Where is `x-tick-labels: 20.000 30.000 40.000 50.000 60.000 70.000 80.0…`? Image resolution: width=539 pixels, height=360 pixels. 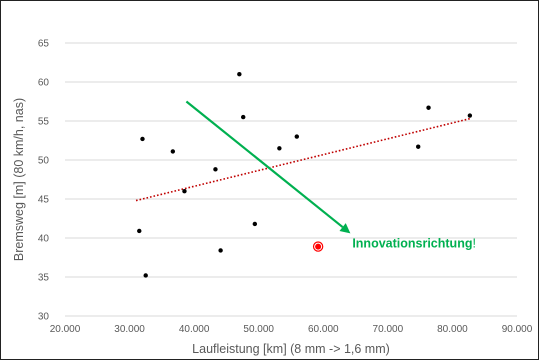
x-tick-labels: 20.000 30.000 40.000 50.000 60.000 70.000 80.0… is located at coordinates (291, 329).